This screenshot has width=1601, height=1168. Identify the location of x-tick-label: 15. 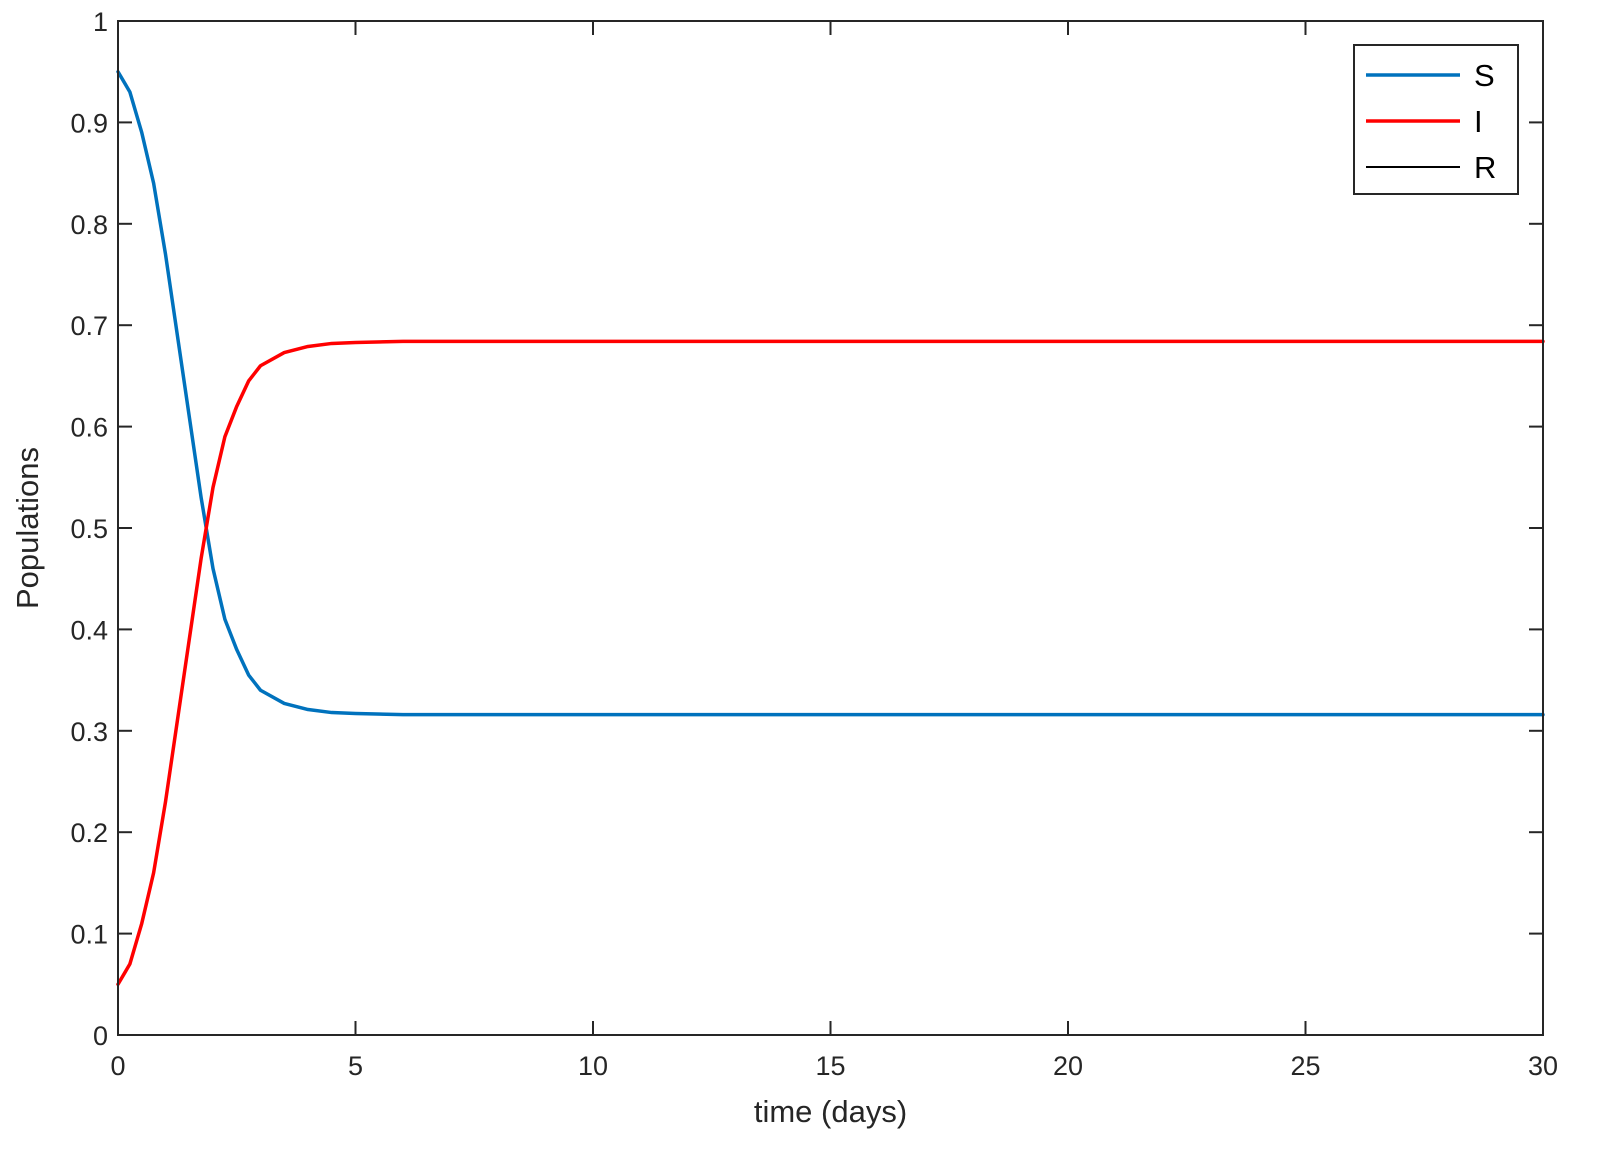
(830, 1066).